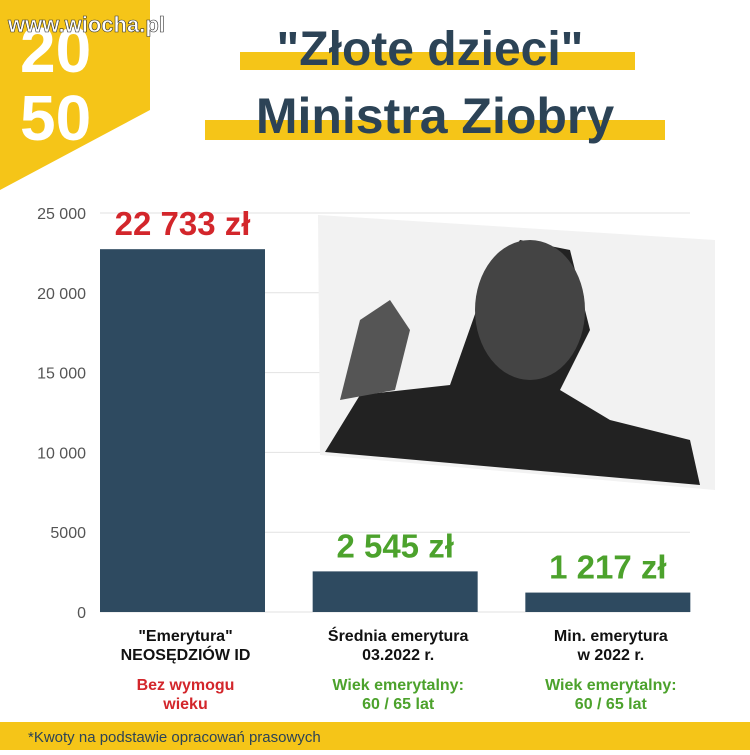  I want to click on x-tick-label: w 2022 r., so click(610, 655).